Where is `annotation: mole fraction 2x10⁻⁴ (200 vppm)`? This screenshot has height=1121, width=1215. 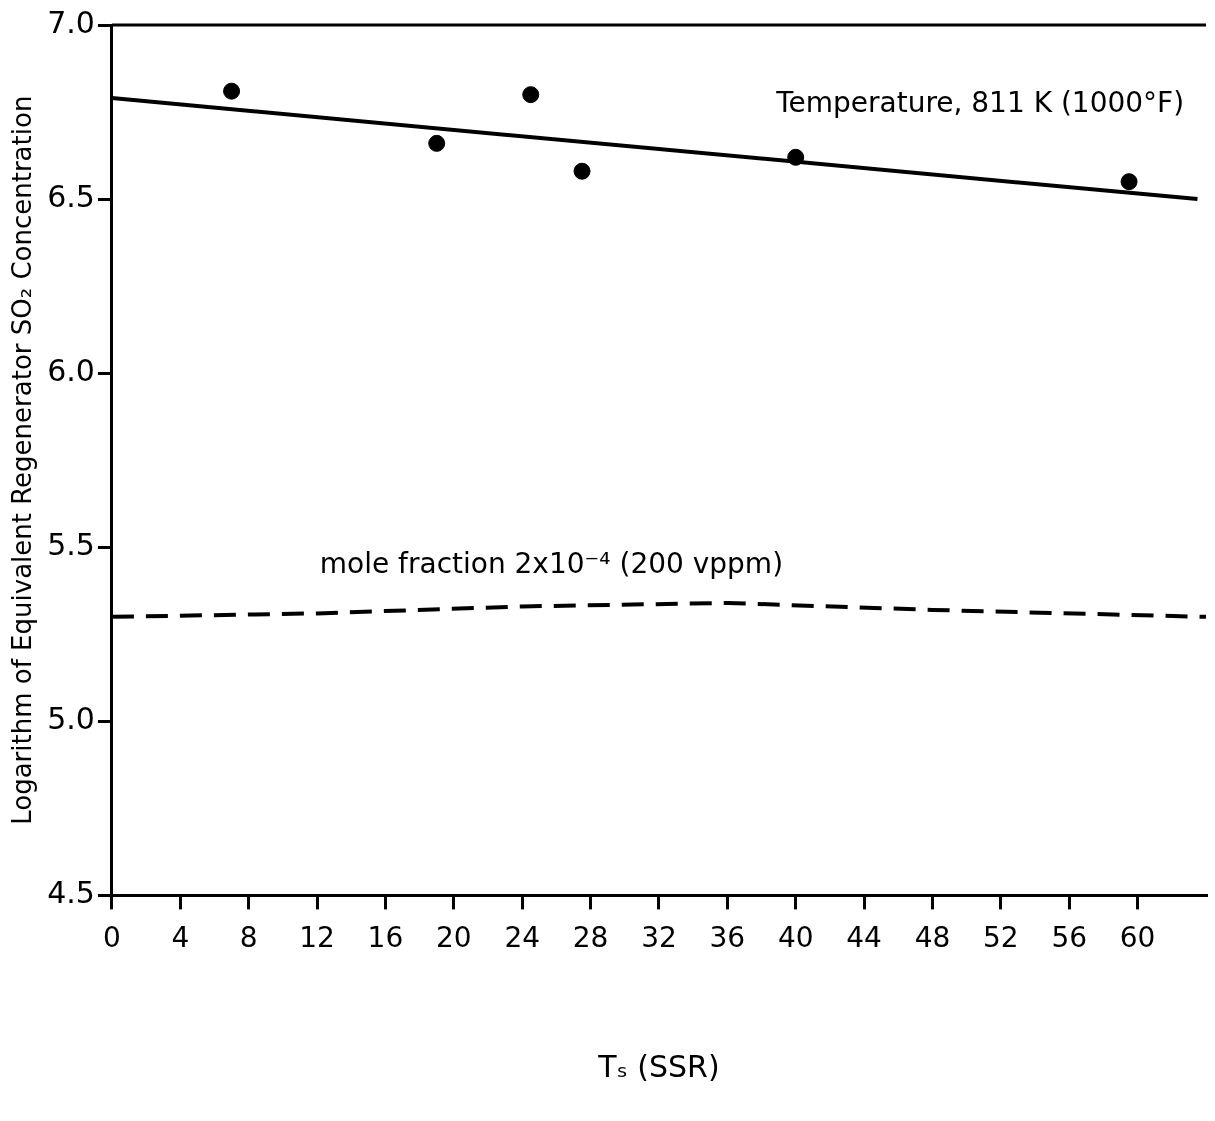 annotation: mole fraction 2x10⁻⁴ (200 vppm) is located at coordinates (551, 564).